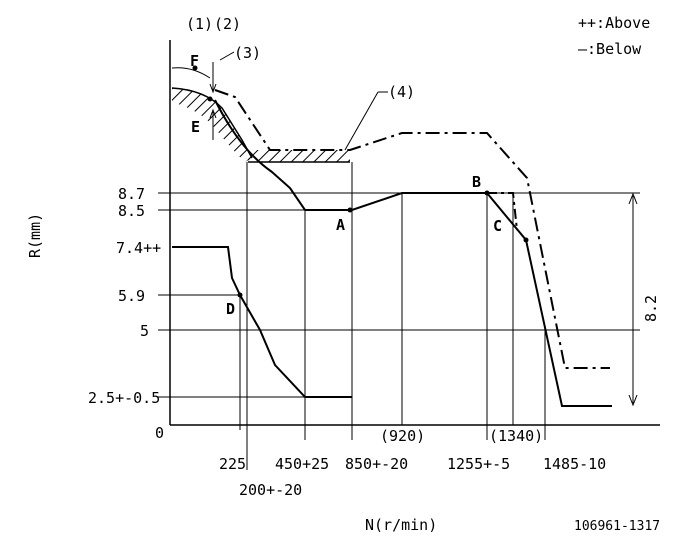 Image resolution: width=681 pixels, height=549 pixels. I want to click on main-solid-curve-lower, so click(262, 322).